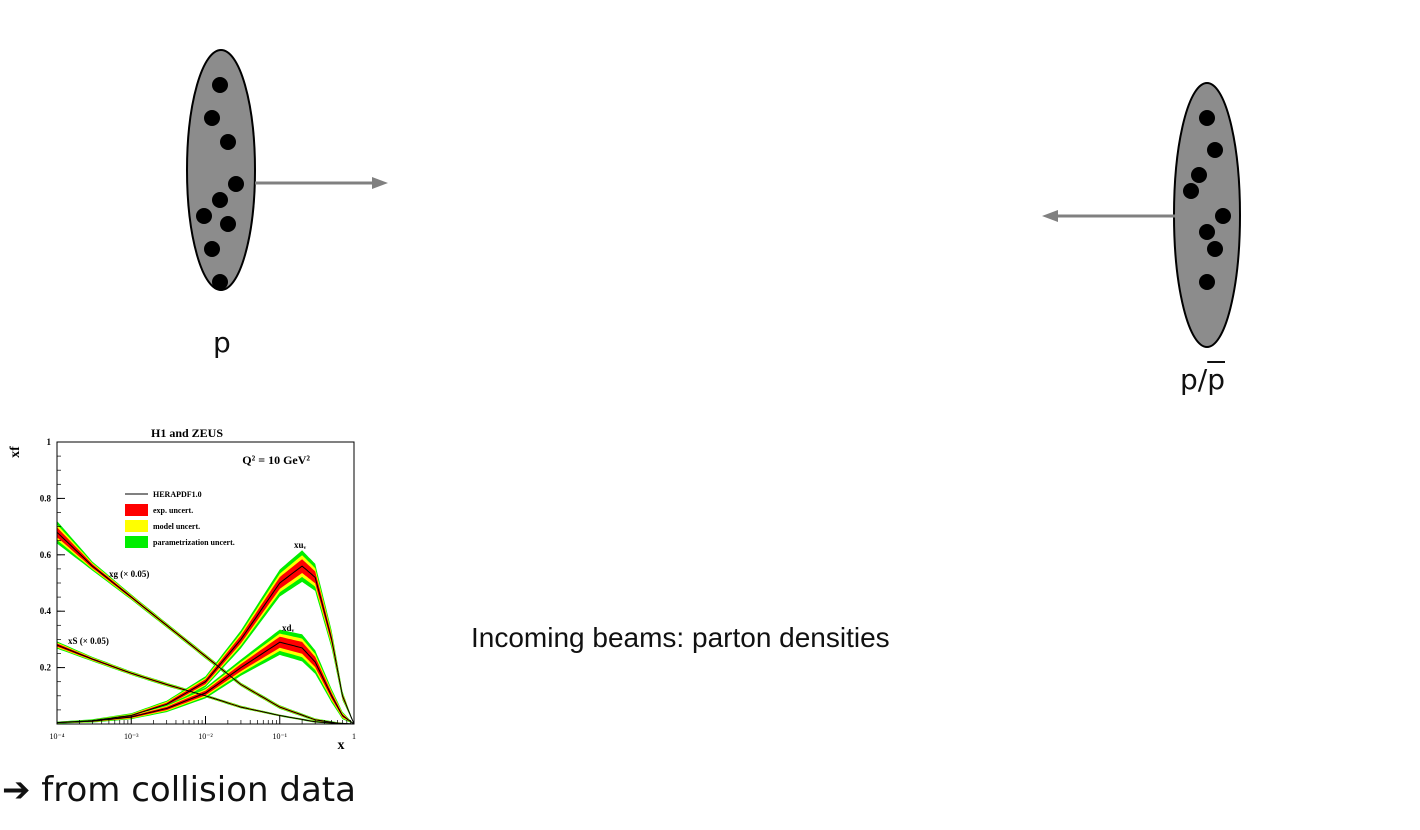 This screenshot has height=830, width=1420. I want to click on curve-xs, so click(205, 684).